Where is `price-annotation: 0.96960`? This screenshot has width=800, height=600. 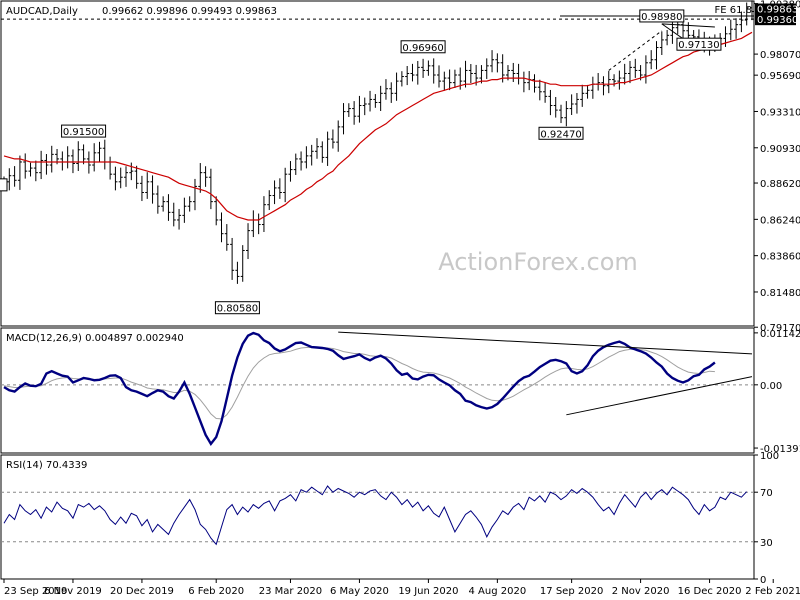 price-annotation: 0.96960 is located at coordinates (423, 47).